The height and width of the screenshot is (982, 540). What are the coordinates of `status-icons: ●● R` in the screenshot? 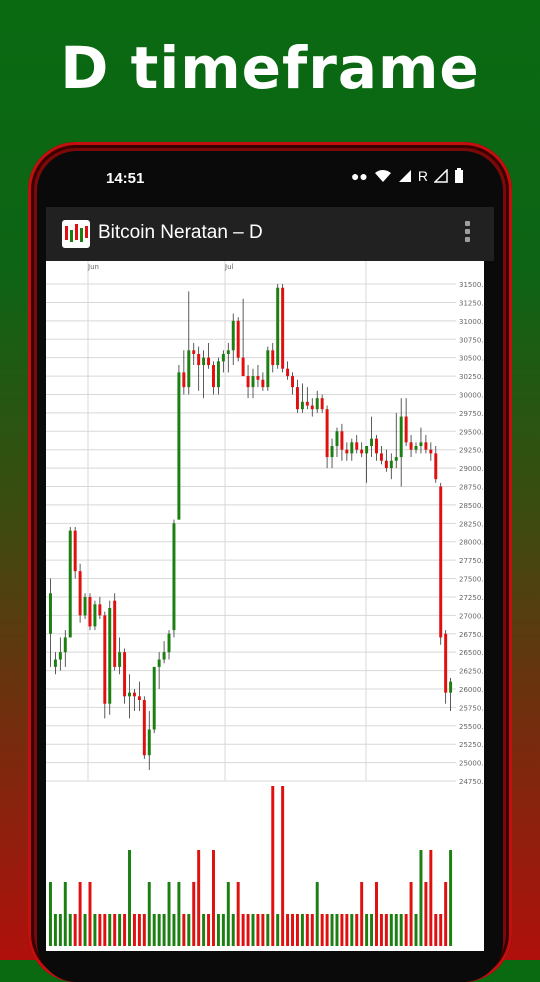 It's located at (407, 176).